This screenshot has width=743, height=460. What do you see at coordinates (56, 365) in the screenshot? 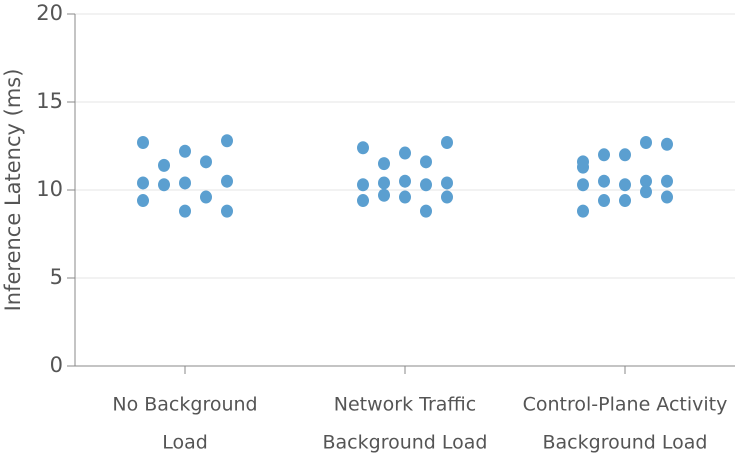
I see `y-tick-label: 0` at bounding box center [56, 365].